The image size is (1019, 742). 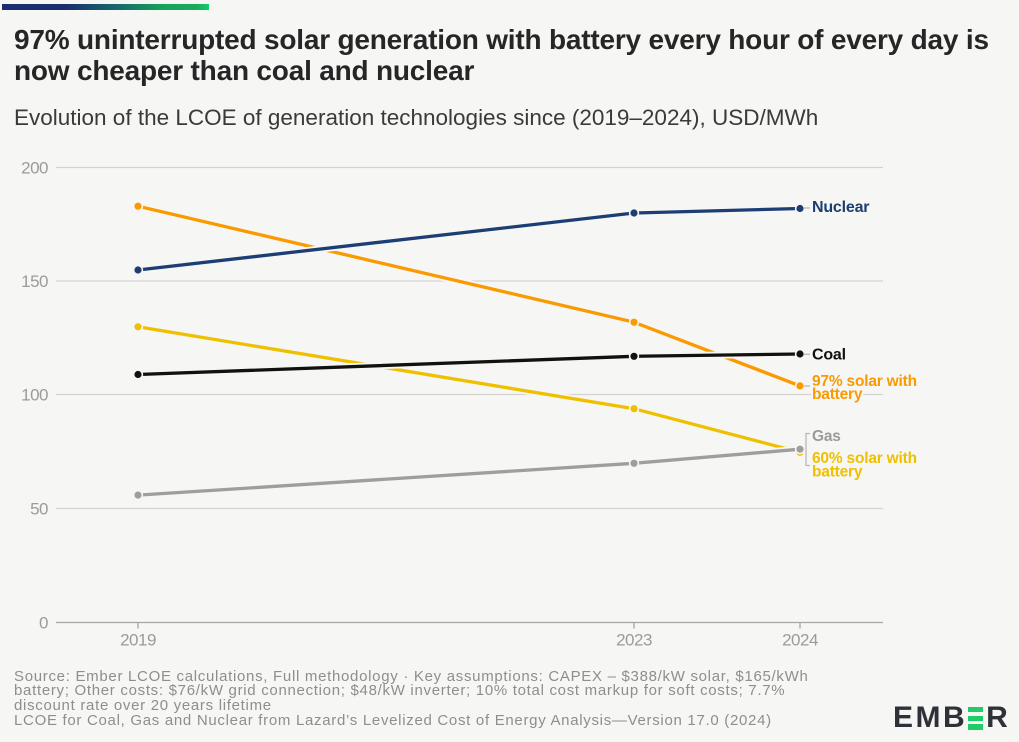 What do you see at coordinates (829, 355) in the screenshot?
I see `svg-text: Coal` at bounding box center [829, 355].